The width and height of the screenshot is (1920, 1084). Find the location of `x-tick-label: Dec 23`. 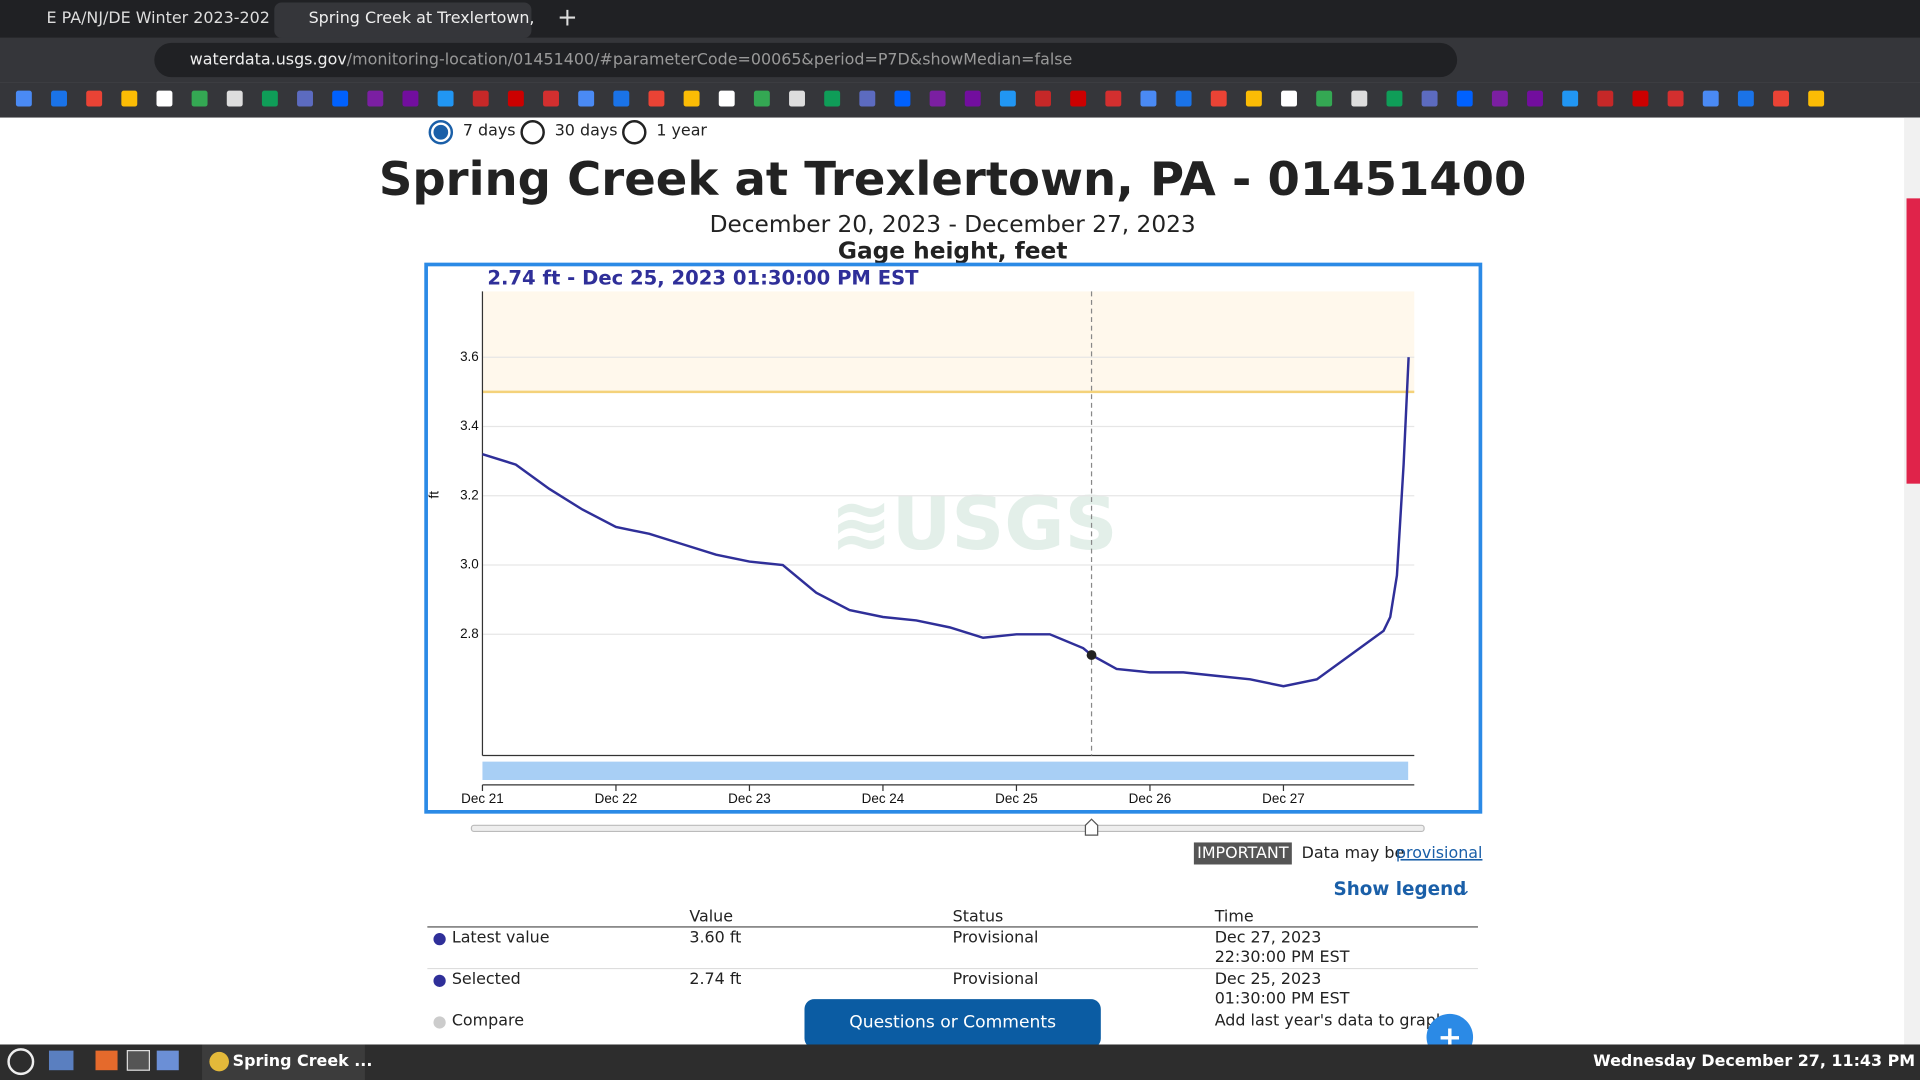

x-tick-label: Dec 23 is located at coordinates (749, 798).